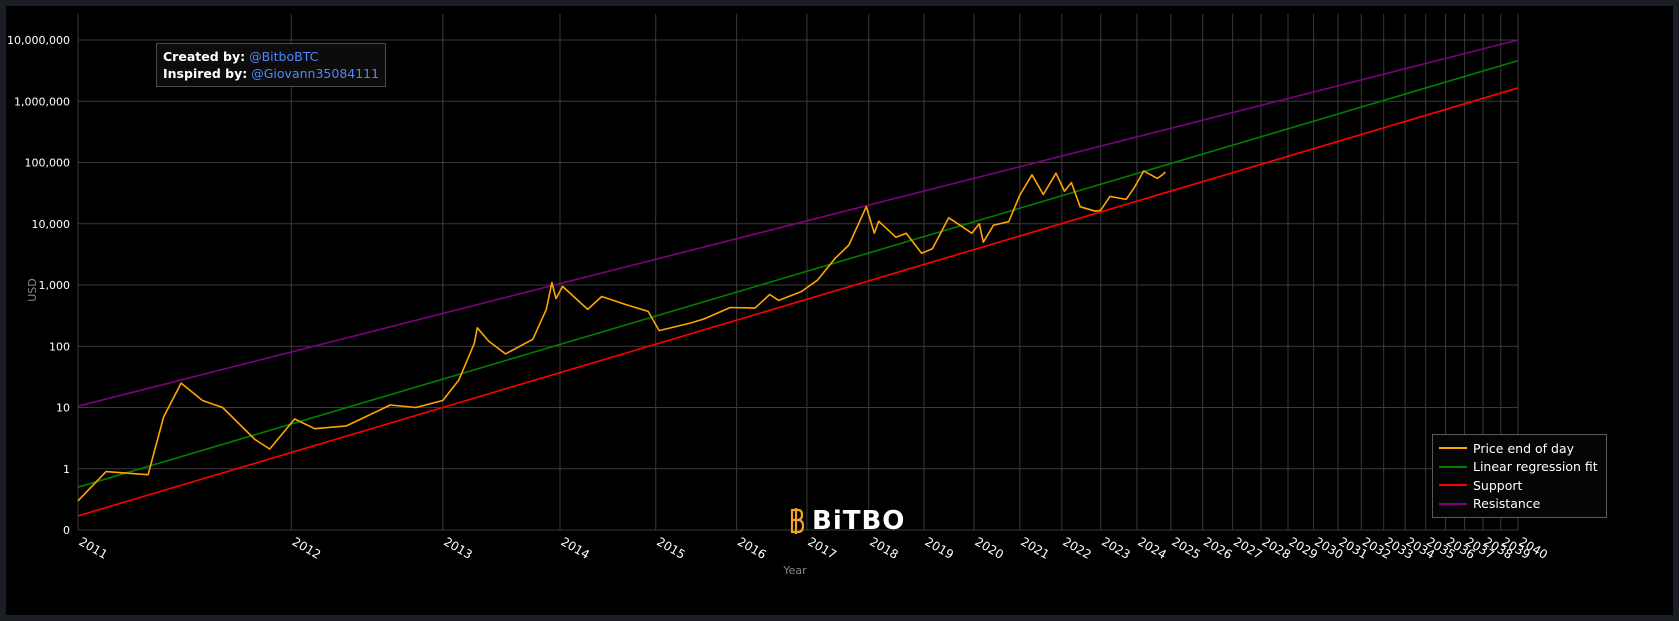  I want to click on inspired-by-handle: @Giovann35084111, so click(315, 73).